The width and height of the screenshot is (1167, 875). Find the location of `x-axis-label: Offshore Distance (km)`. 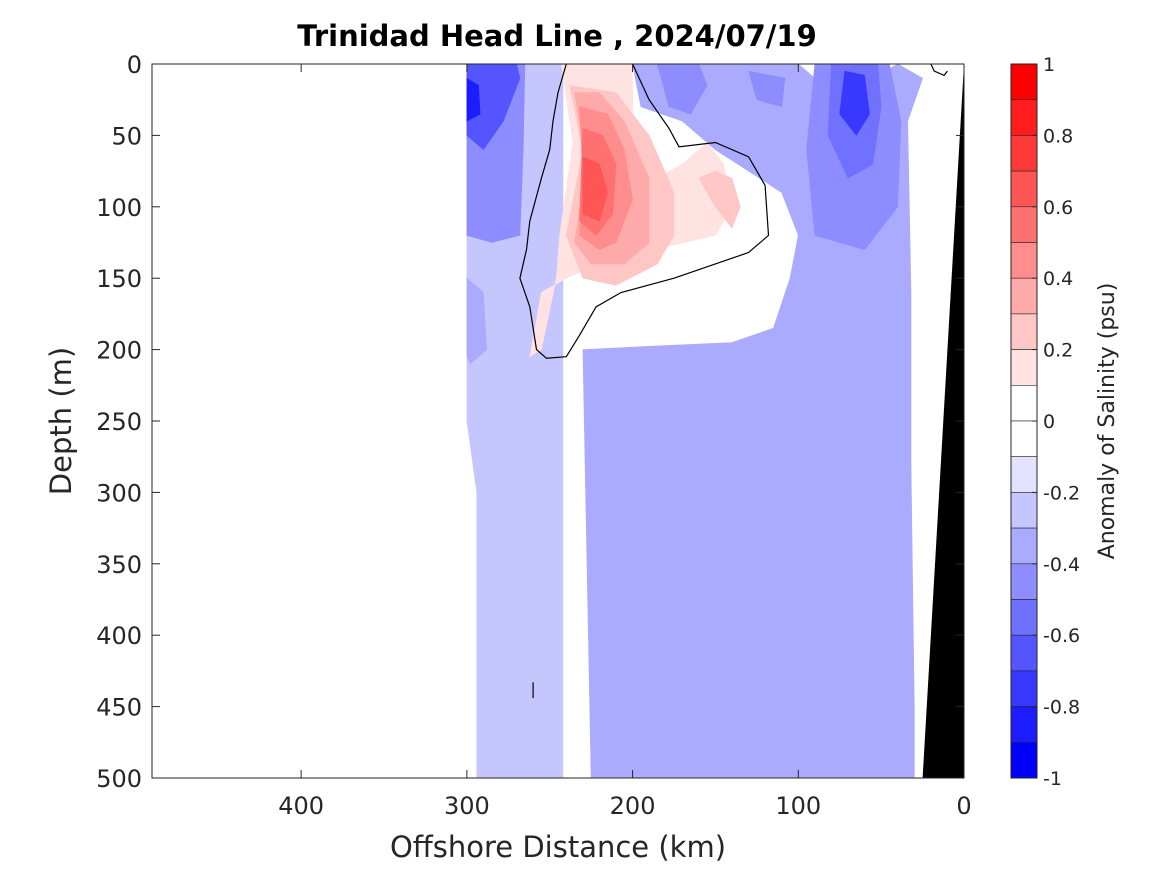

x-axis-label: Offshore Distance (km) is located at coordinates (558, 847).